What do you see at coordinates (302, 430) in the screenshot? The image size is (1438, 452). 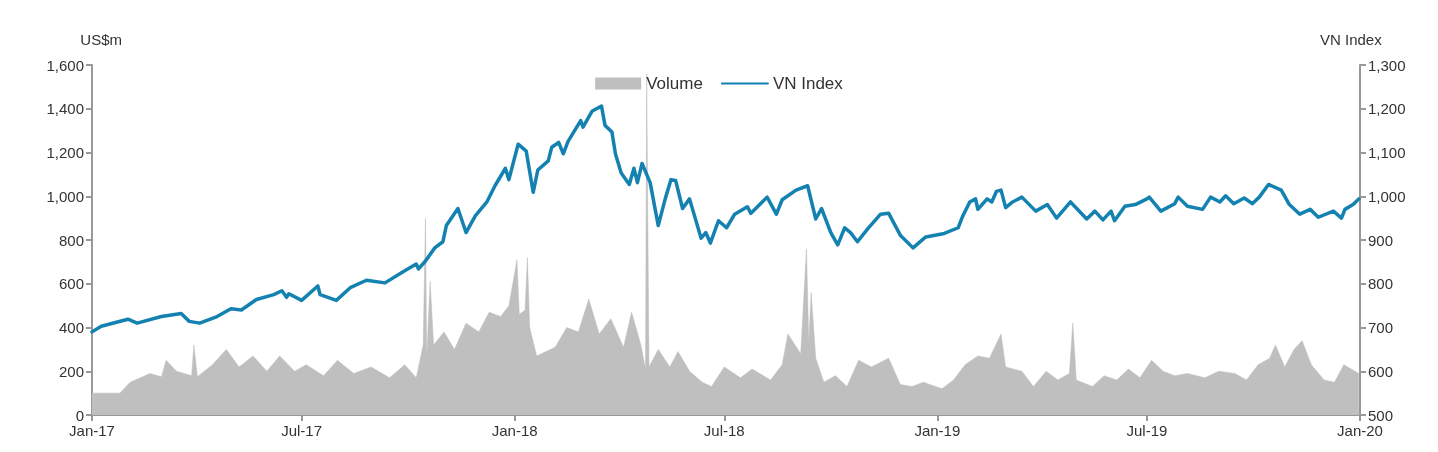 I see `x-tick-label: Jul-17` at bounding box center [302, 430].